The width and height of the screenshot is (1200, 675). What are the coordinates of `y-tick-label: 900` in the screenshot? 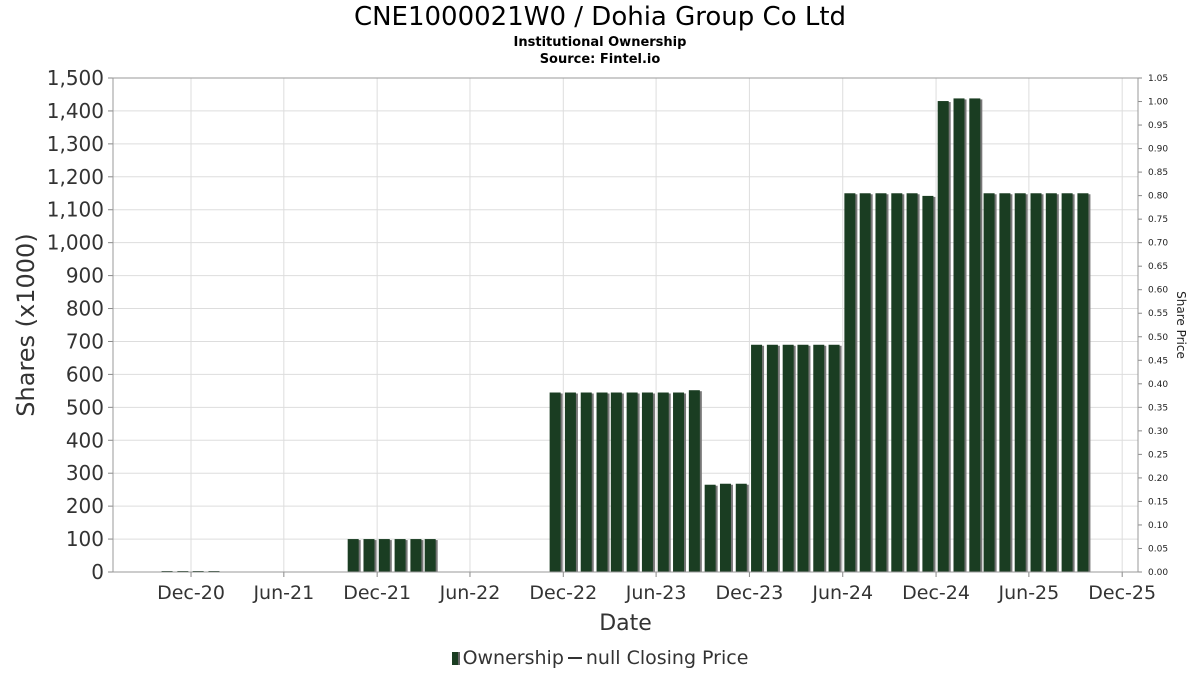 It's located at (85, 276).